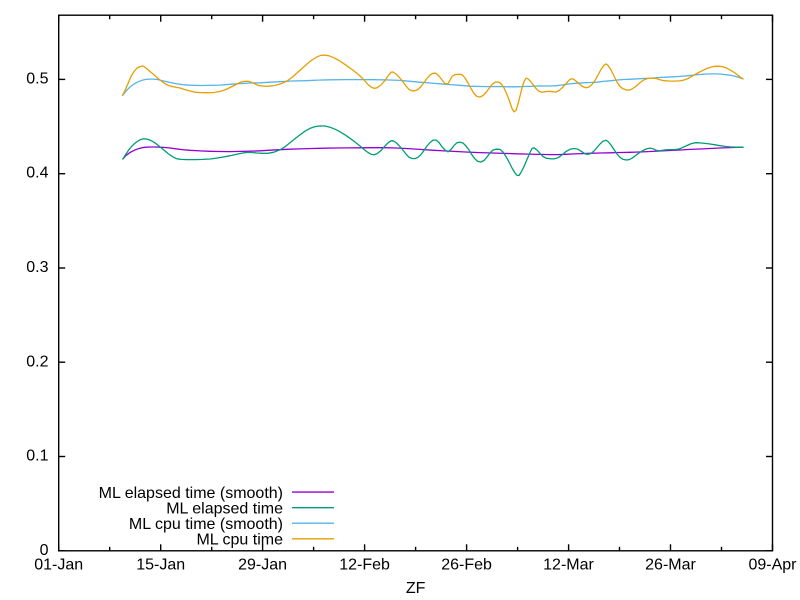 Image resolution: width=800 pixels, height=600 pixels. What do you see at coordinates (37, 173) in the screenshot?
I see `svg-text: 0.4` at bounding box center [37, 173].